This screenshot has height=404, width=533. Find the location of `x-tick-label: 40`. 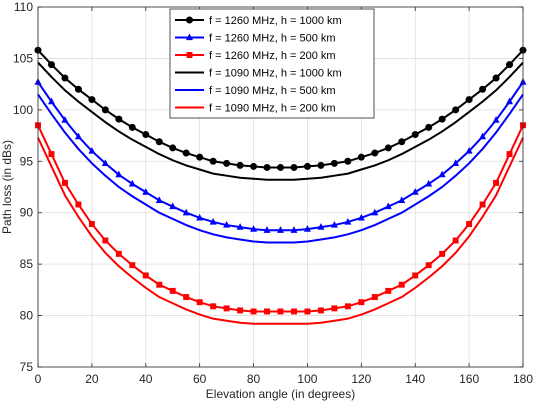

x-tick-label: 40 is located at coordinates (146, 379).